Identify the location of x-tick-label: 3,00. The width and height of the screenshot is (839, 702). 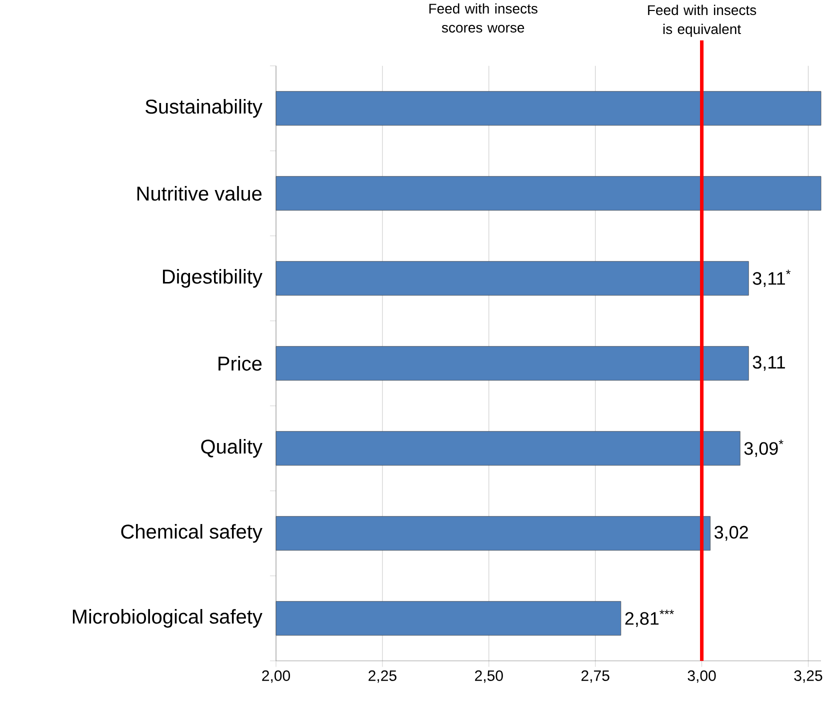
(702, 676).